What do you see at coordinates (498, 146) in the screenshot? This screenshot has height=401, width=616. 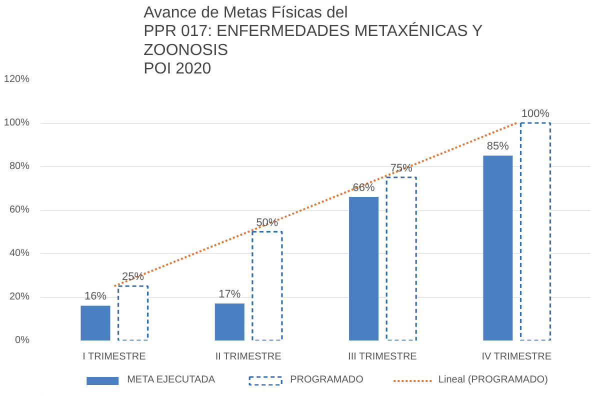 I see `data-label: 85%` at bounding box center [498, 146].